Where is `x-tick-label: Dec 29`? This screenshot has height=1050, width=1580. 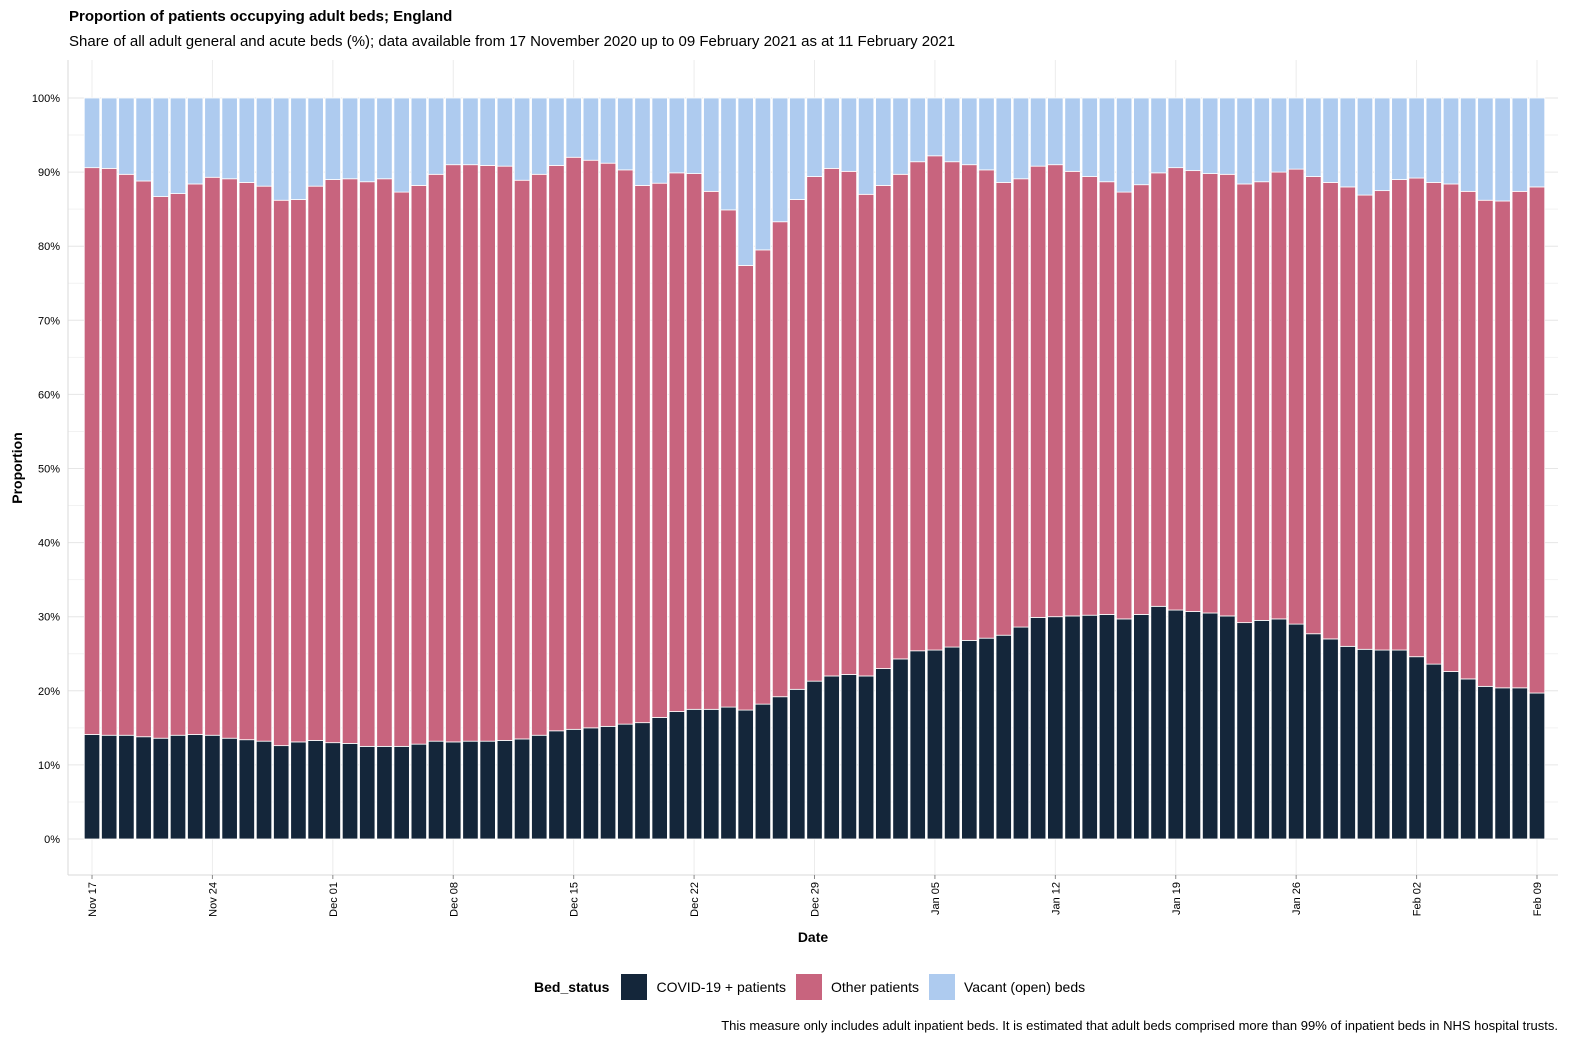
x-tick-label: Dec 29 is located at coordinates (816, 899).